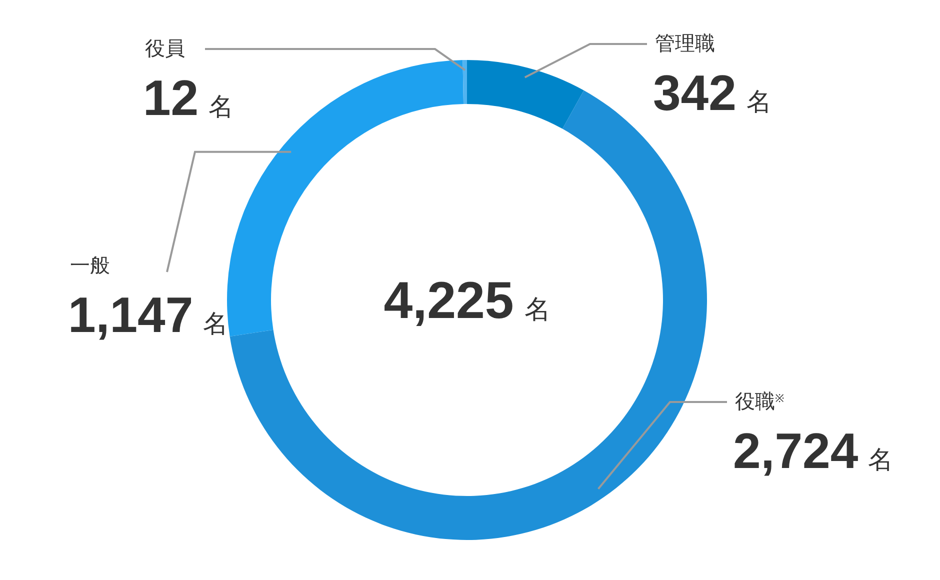  Describe the element at coordinates (712, 93) in the screenshot. I see `data-label: 342 名` at that location.